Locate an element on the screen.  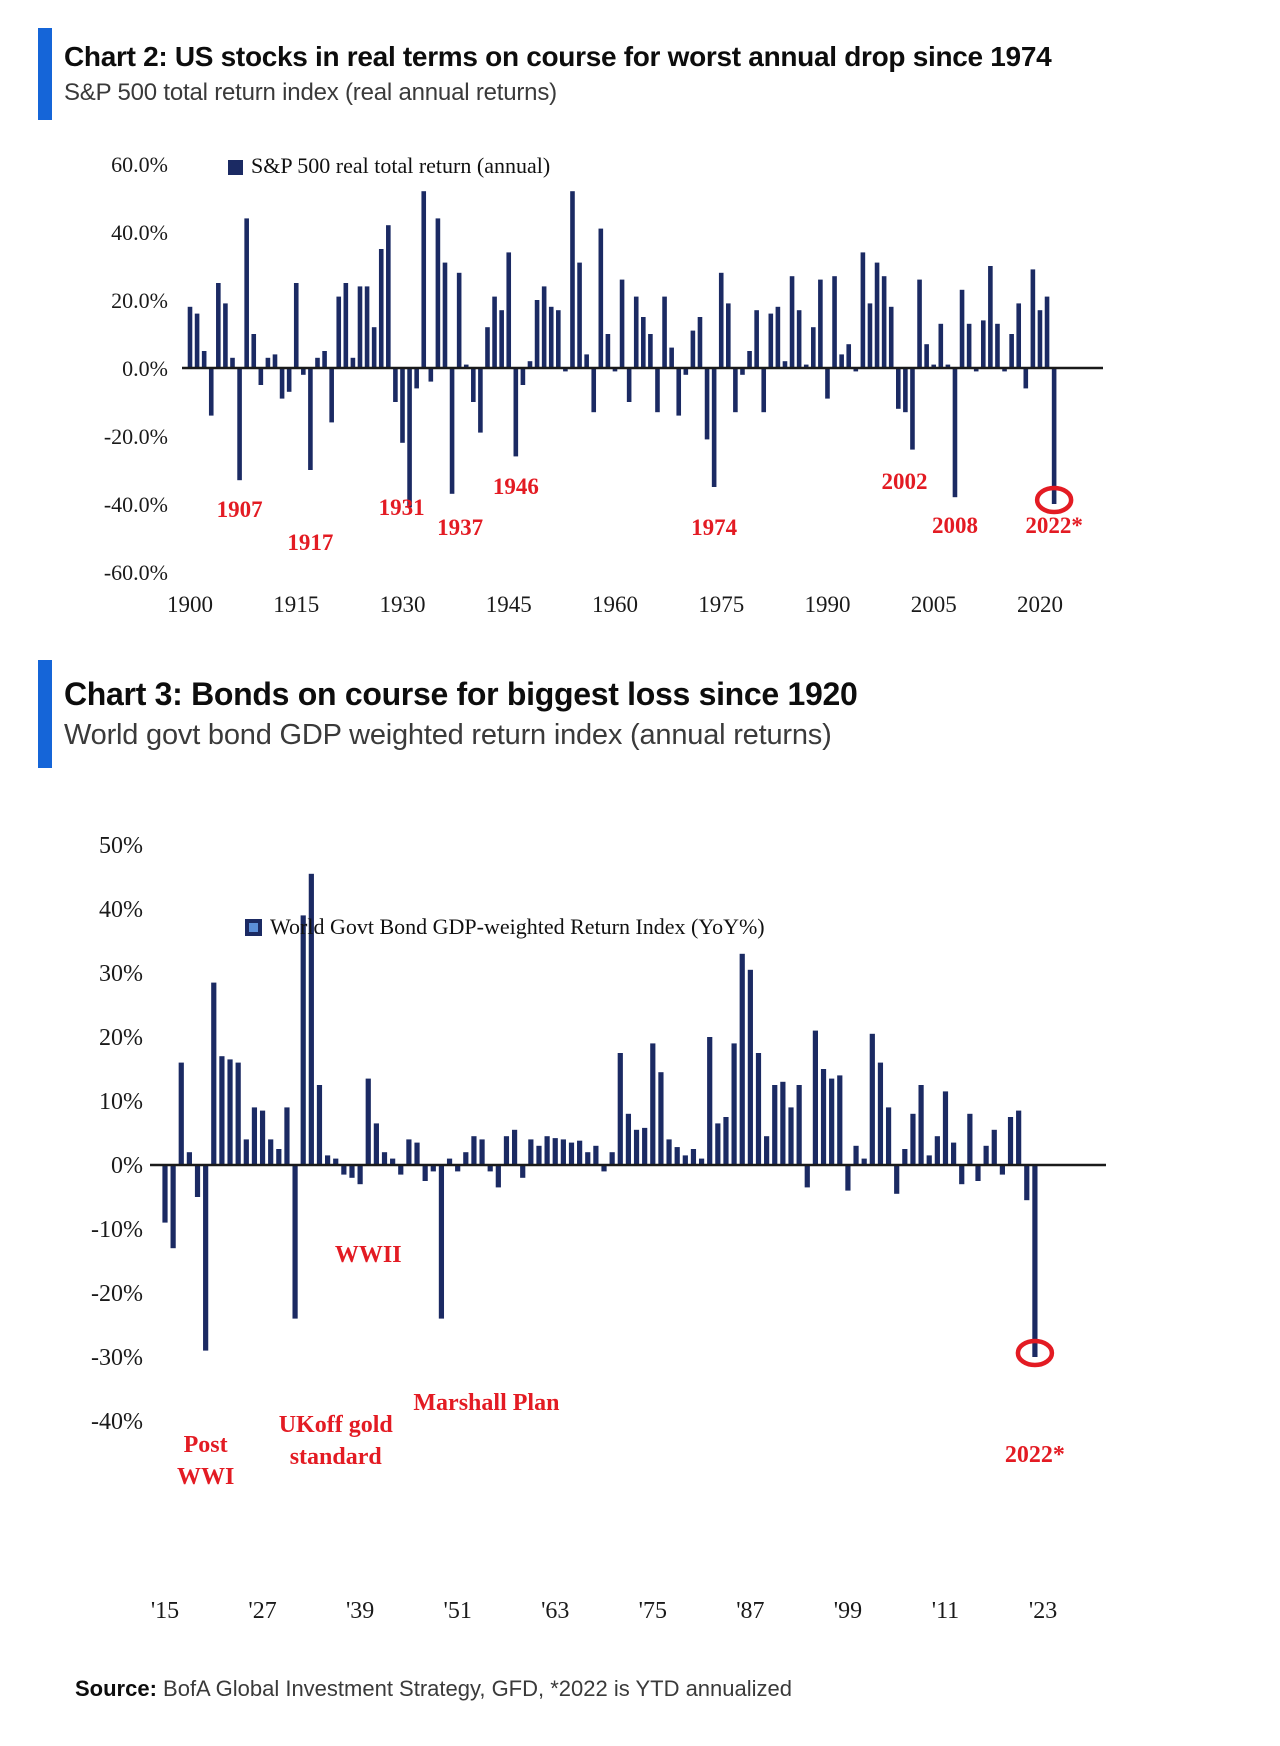
bar-1938 is located at coordinates (459, 320).